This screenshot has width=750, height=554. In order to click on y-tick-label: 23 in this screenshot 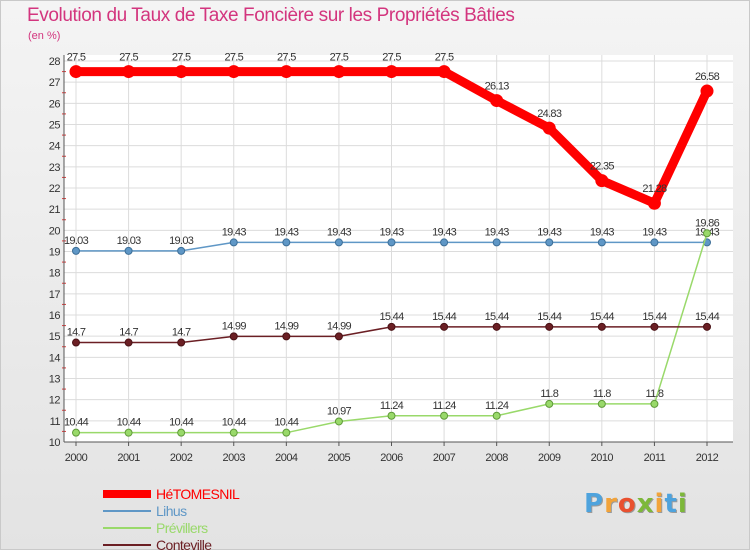, I will do `click(55, 168)`.